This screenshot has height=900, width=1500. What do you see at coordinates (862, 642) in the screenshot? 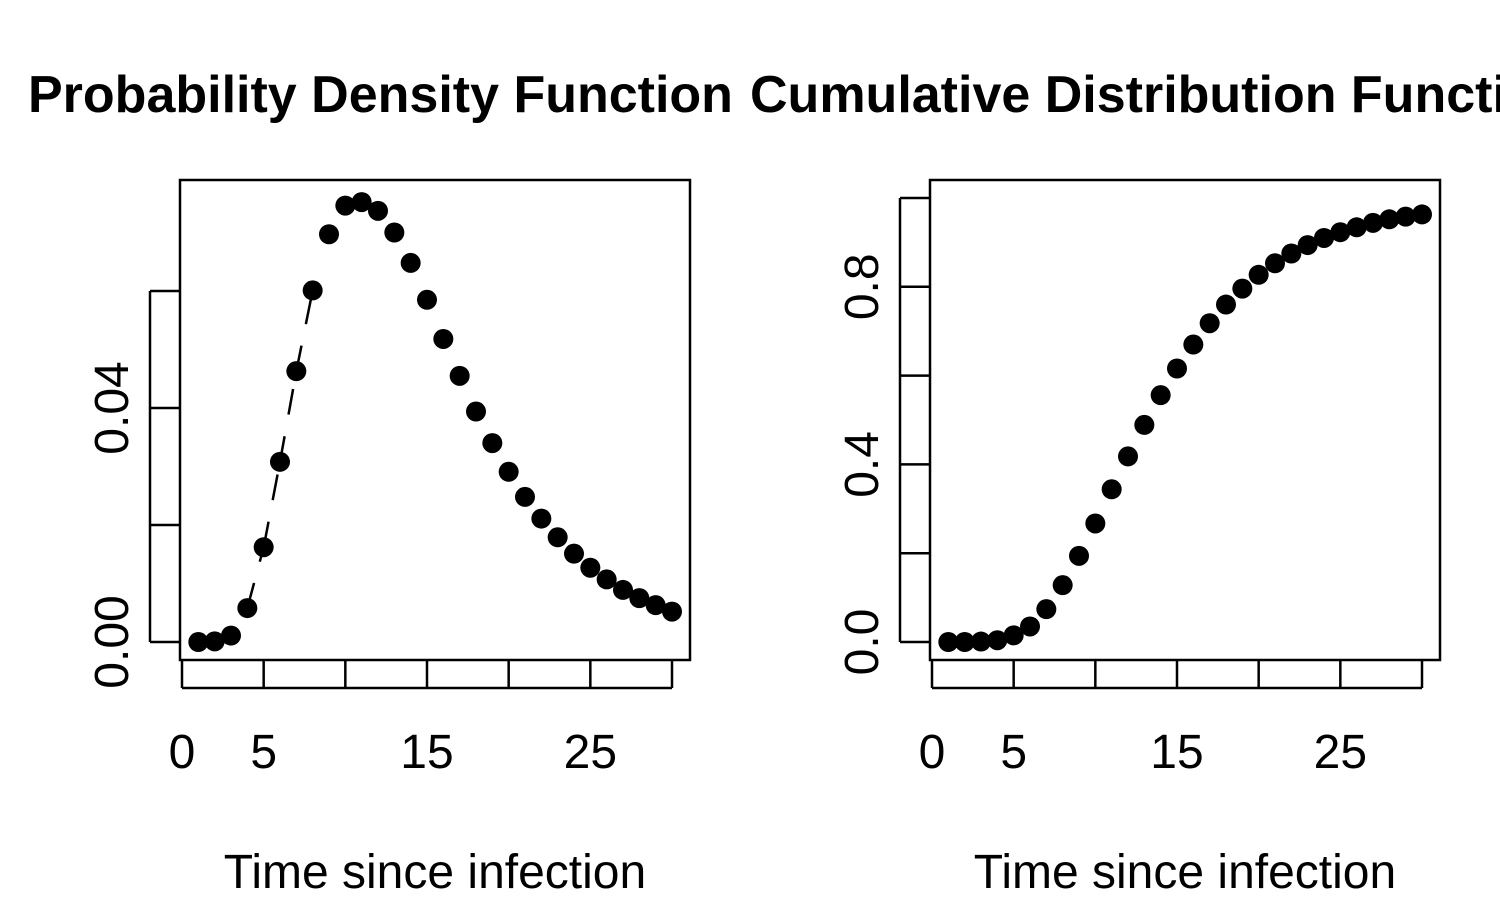
I see `cdf-y-tick-label: 0.0` at bounding box center [862, 642].